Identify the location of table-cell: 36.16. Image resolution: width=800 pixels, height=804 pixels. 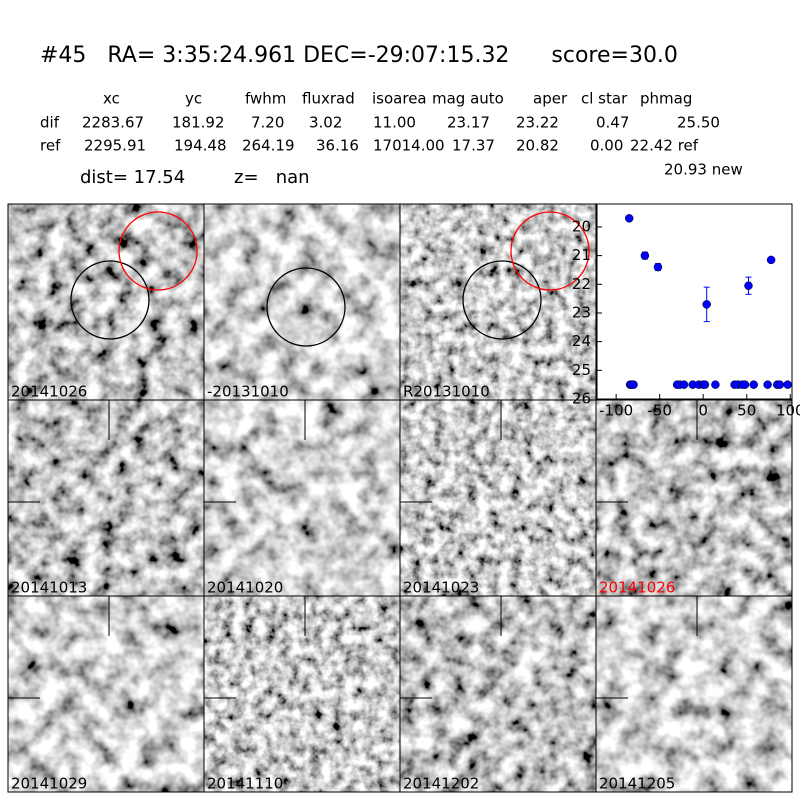
(337, 146).